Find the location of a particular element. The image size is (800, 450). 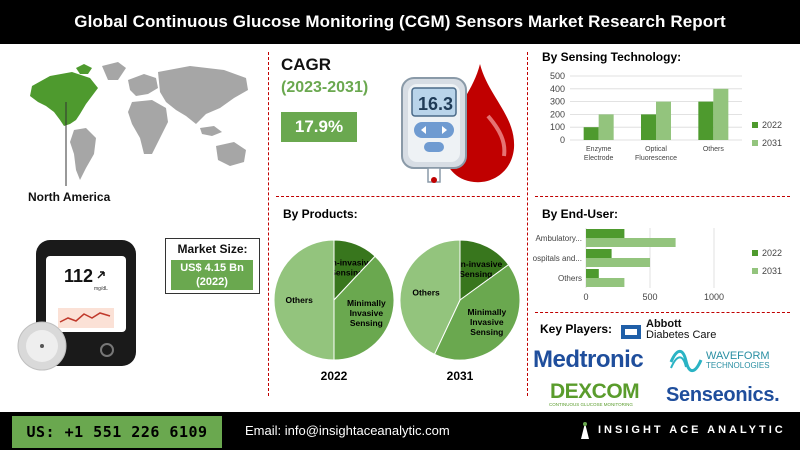

y-tick-label: 100 is located at coordinates (557, 127).